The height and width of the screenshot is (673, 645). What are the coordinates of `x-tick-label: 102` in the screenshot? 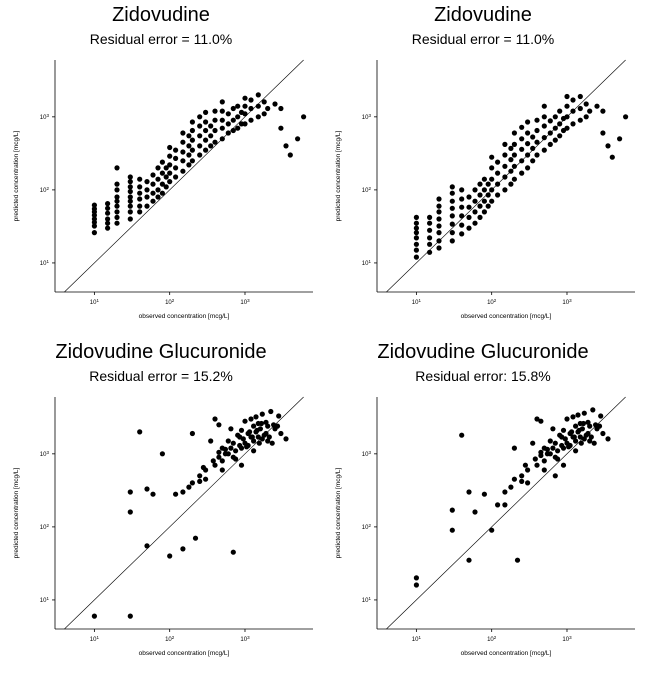 It's located at (492, 639).